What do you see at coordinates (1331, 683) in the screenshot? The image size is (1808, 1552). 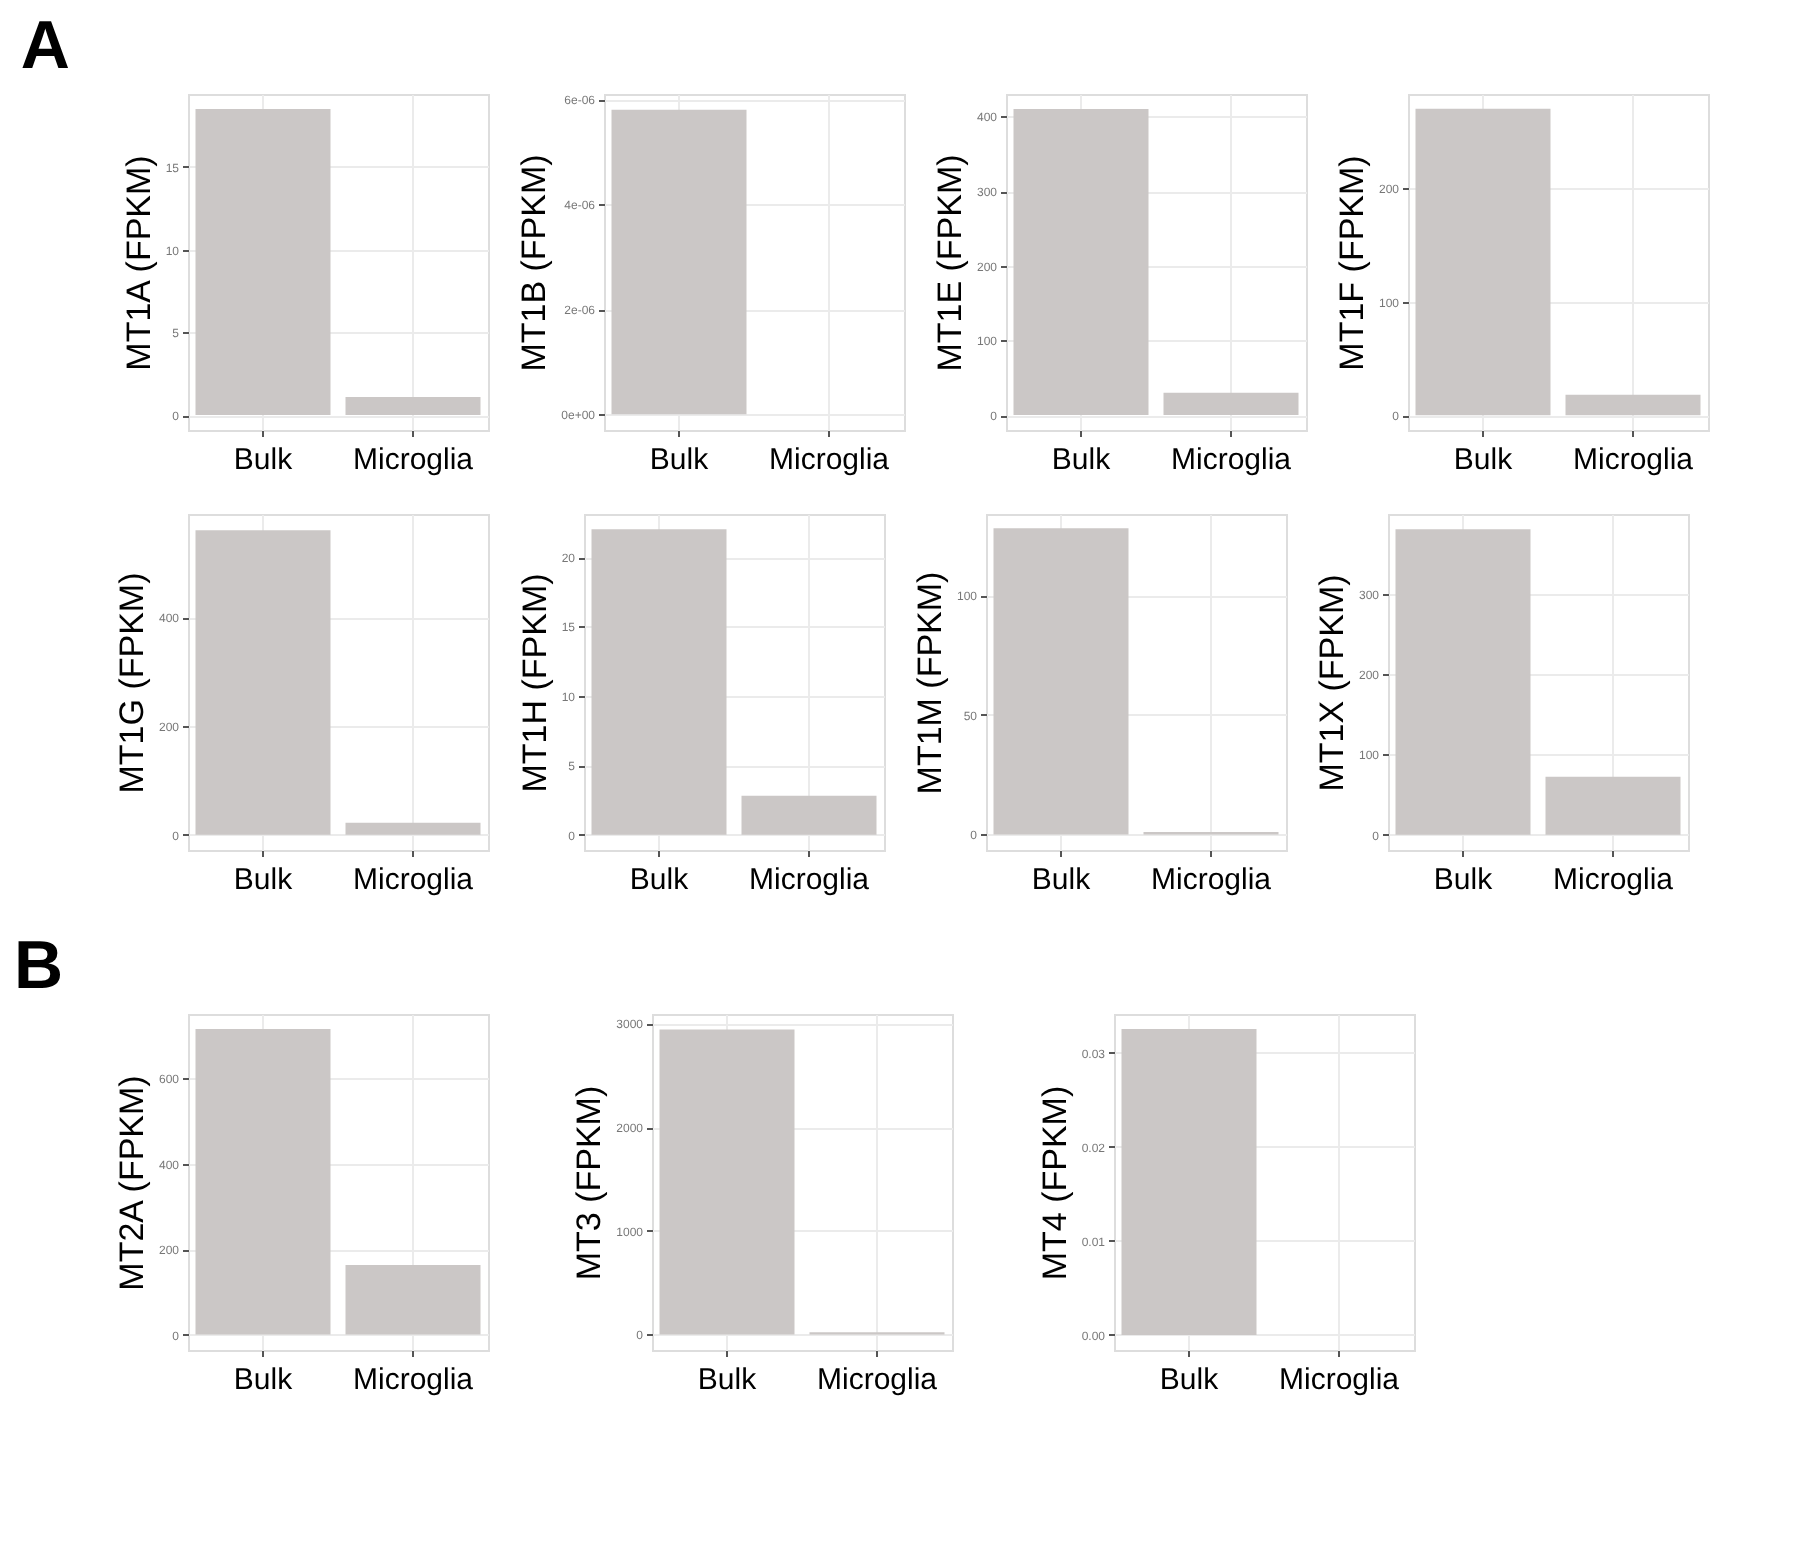 I see `y-axis-title: MT1X (FPKM)` at bounding box center [1331, 683].